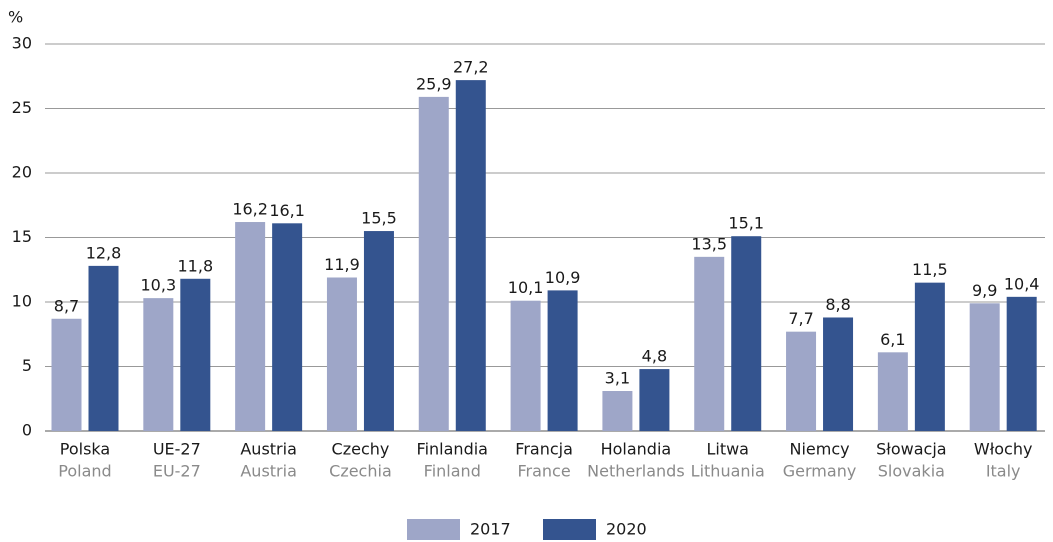 This screenshot has width=1053, height=542. I want to click on value-label: 16,1, so click(287, 210).